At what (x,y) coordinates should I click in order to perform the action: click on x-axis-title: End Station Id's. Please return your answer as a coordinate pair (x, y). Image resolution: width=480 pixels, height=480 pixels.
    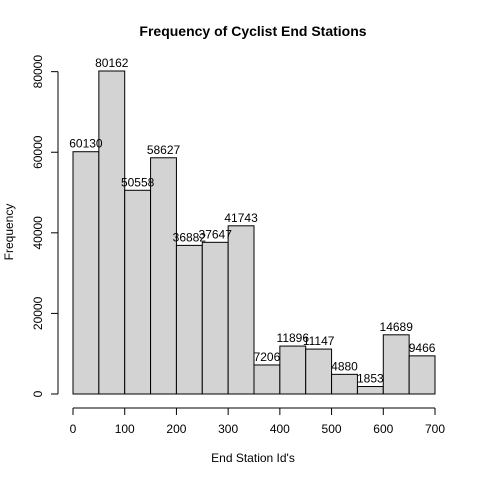
    Looking at the image, I should click on (253, 458).